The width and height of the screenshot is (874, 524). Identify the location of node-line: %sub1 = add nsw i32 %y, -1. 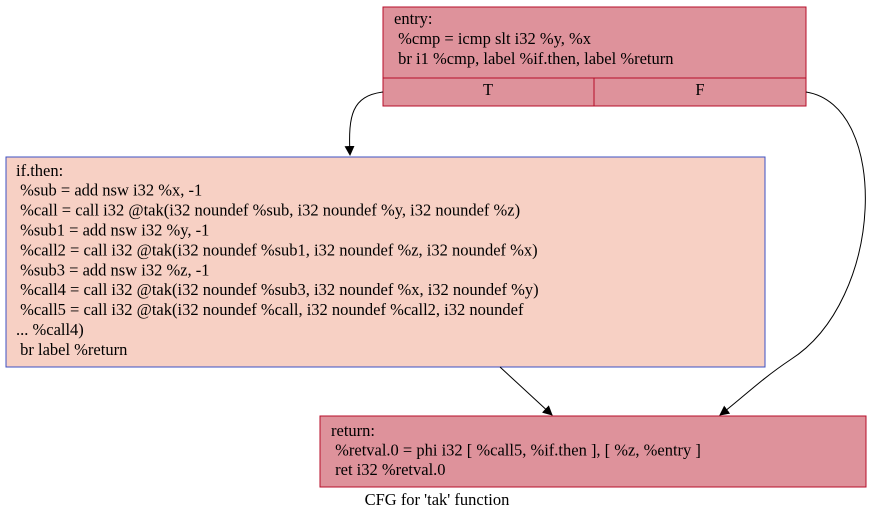
(112, 229).